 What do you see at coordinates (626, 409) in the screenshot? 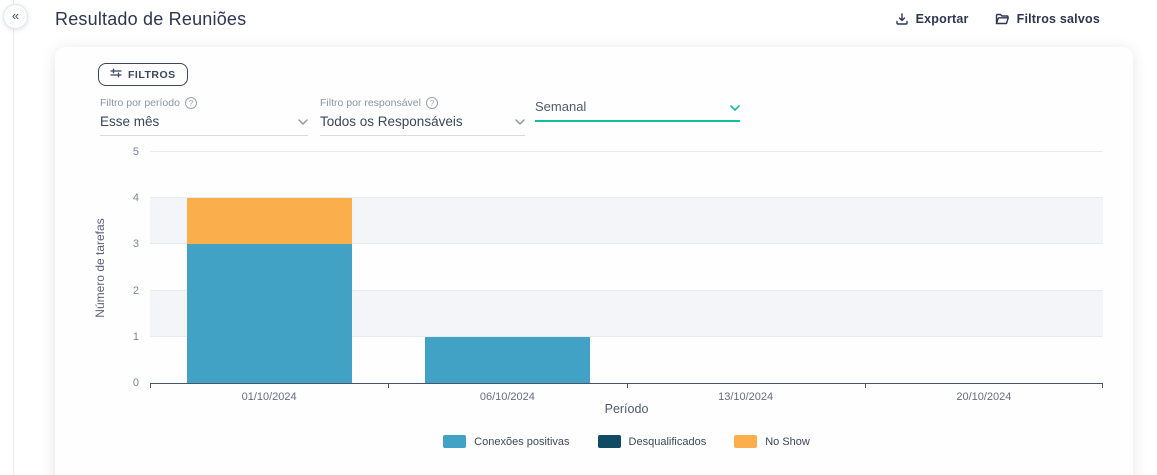
I see `x-axis-title: Período` at bounding box center [626, 409].